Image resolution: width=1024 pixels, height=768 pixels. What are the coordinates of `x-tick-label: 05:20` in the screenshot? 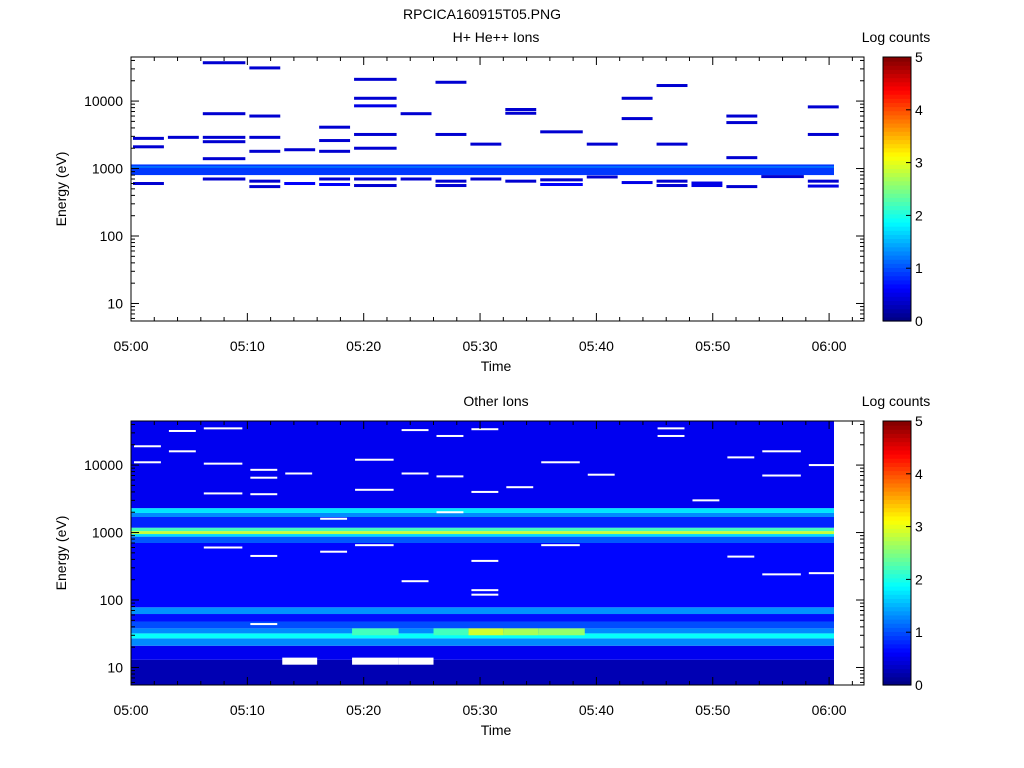 It's located at (363, 346).